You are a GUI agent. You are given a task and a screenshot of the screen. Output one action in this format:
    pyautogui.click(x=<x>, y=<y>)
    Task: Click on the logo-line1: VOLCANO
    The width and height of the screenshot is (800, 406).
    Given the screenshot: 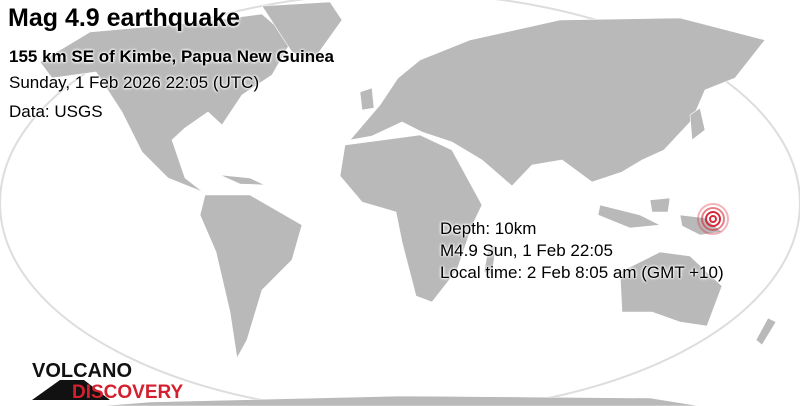 What is the action you would take?
    pyautogui.click(x=82, y=371)
    